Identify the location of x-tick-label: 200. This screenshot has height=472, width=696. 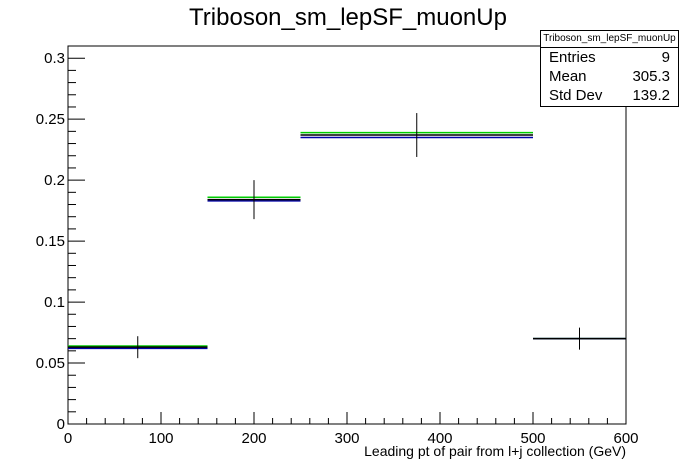
(253, 438).